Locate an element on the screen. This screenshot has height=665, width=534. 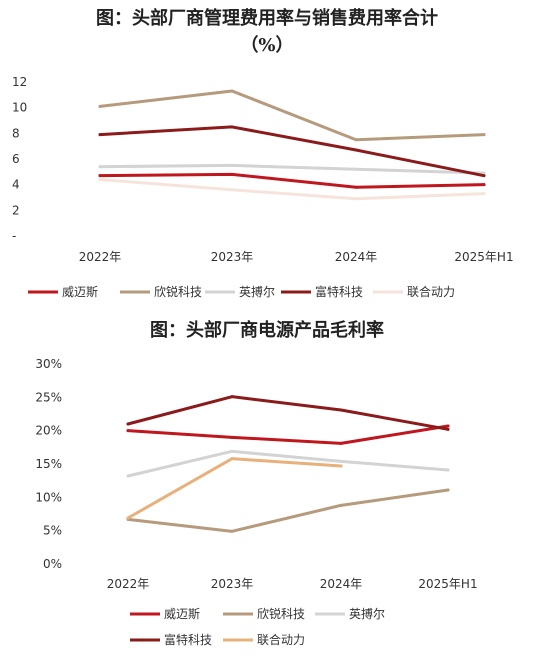
chart1-ytick-label: 8 is located at coordinates (16, 133).